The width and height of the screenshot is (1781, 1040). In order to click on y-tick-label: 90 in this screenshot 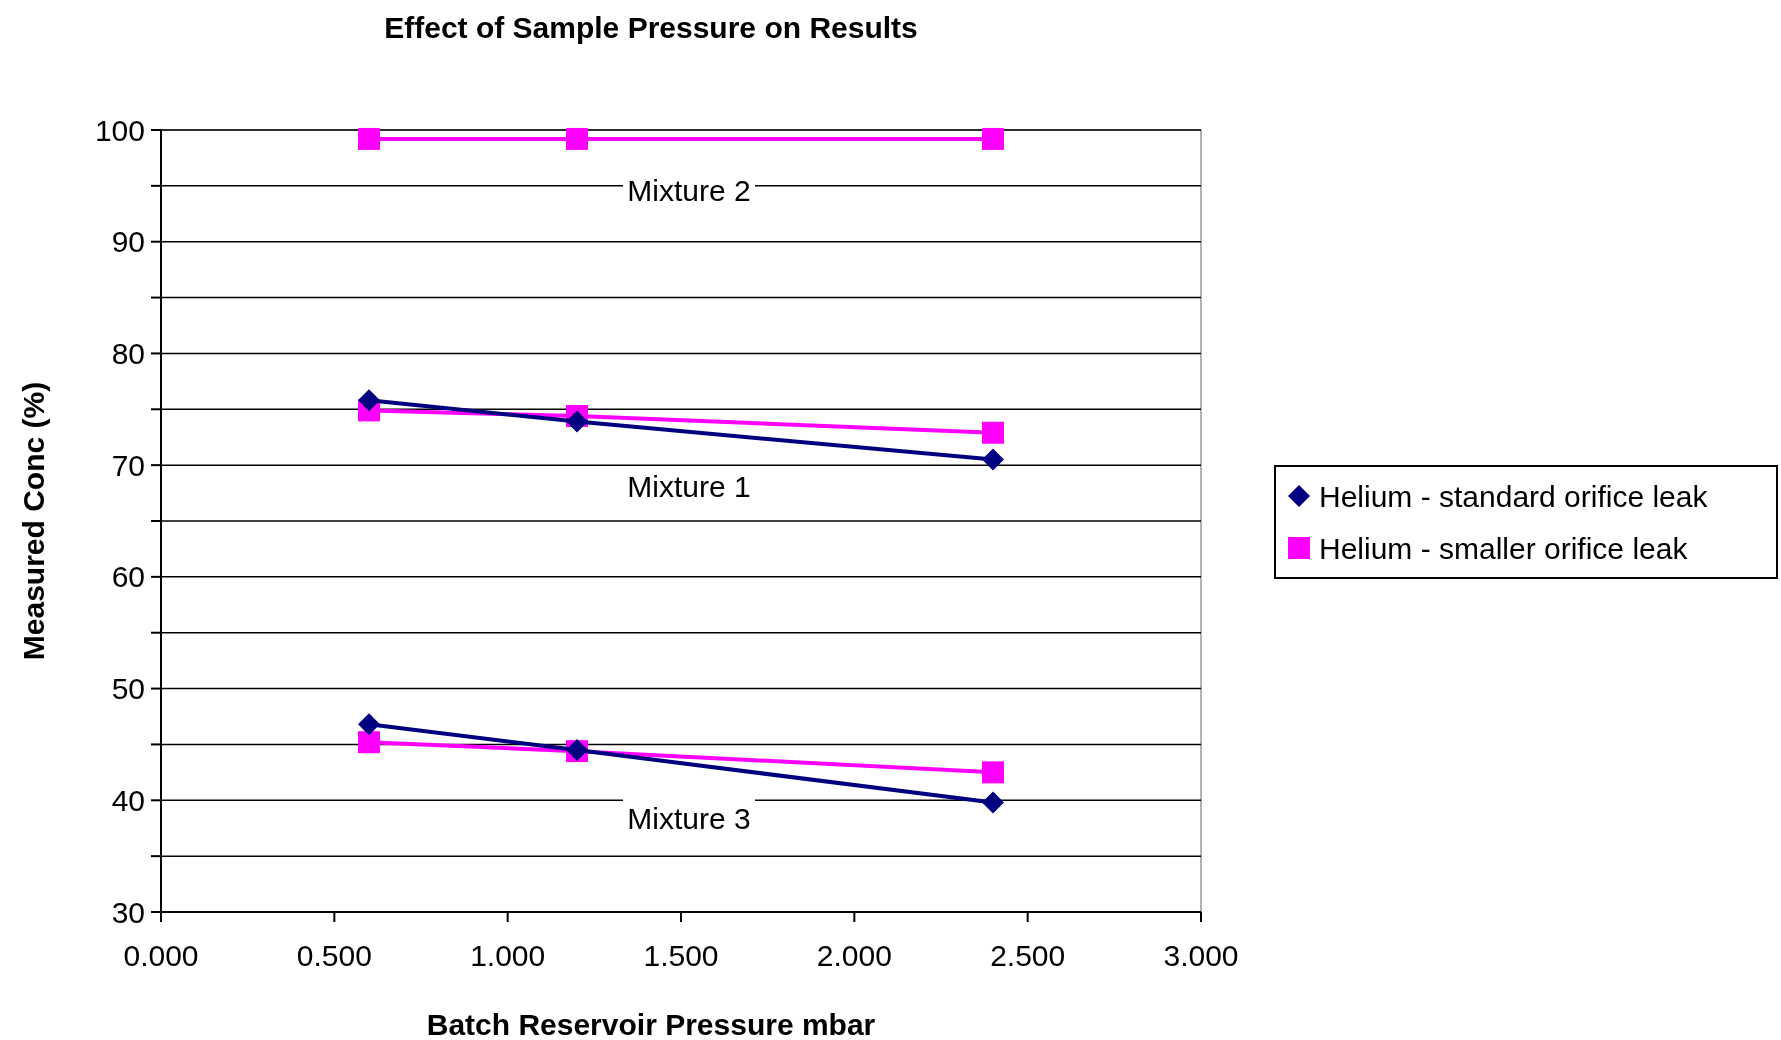, I will do `click(128, 242)`.